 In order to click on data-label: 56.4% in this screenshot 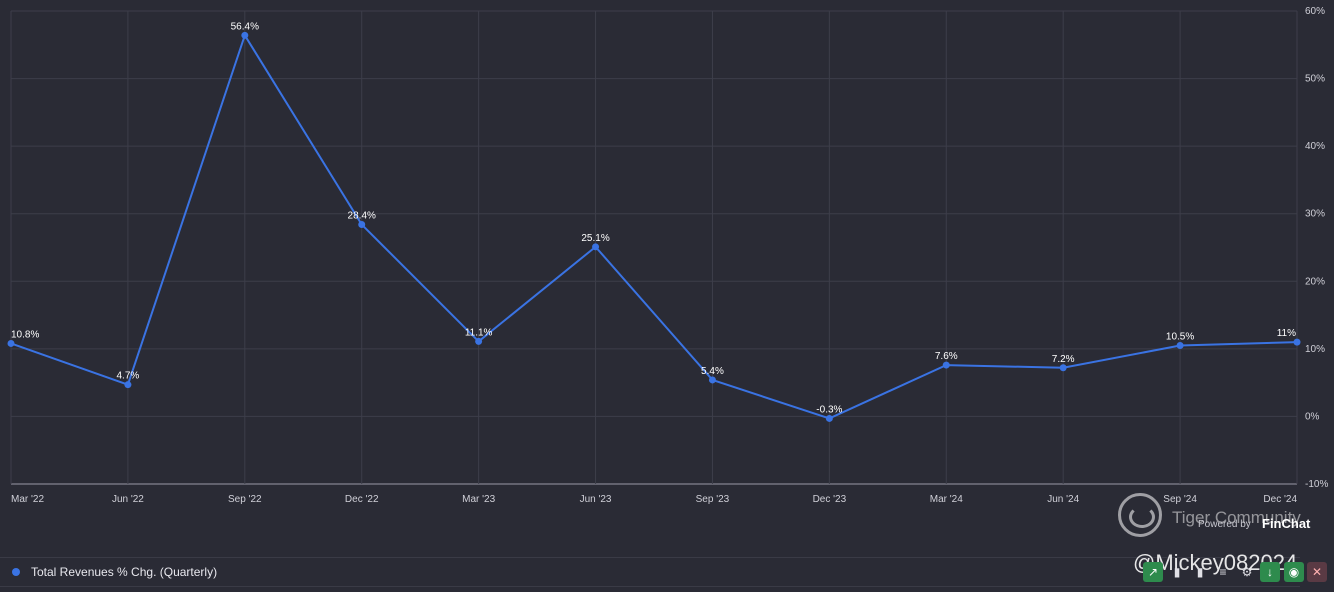, I will do `click(245, 26)`.